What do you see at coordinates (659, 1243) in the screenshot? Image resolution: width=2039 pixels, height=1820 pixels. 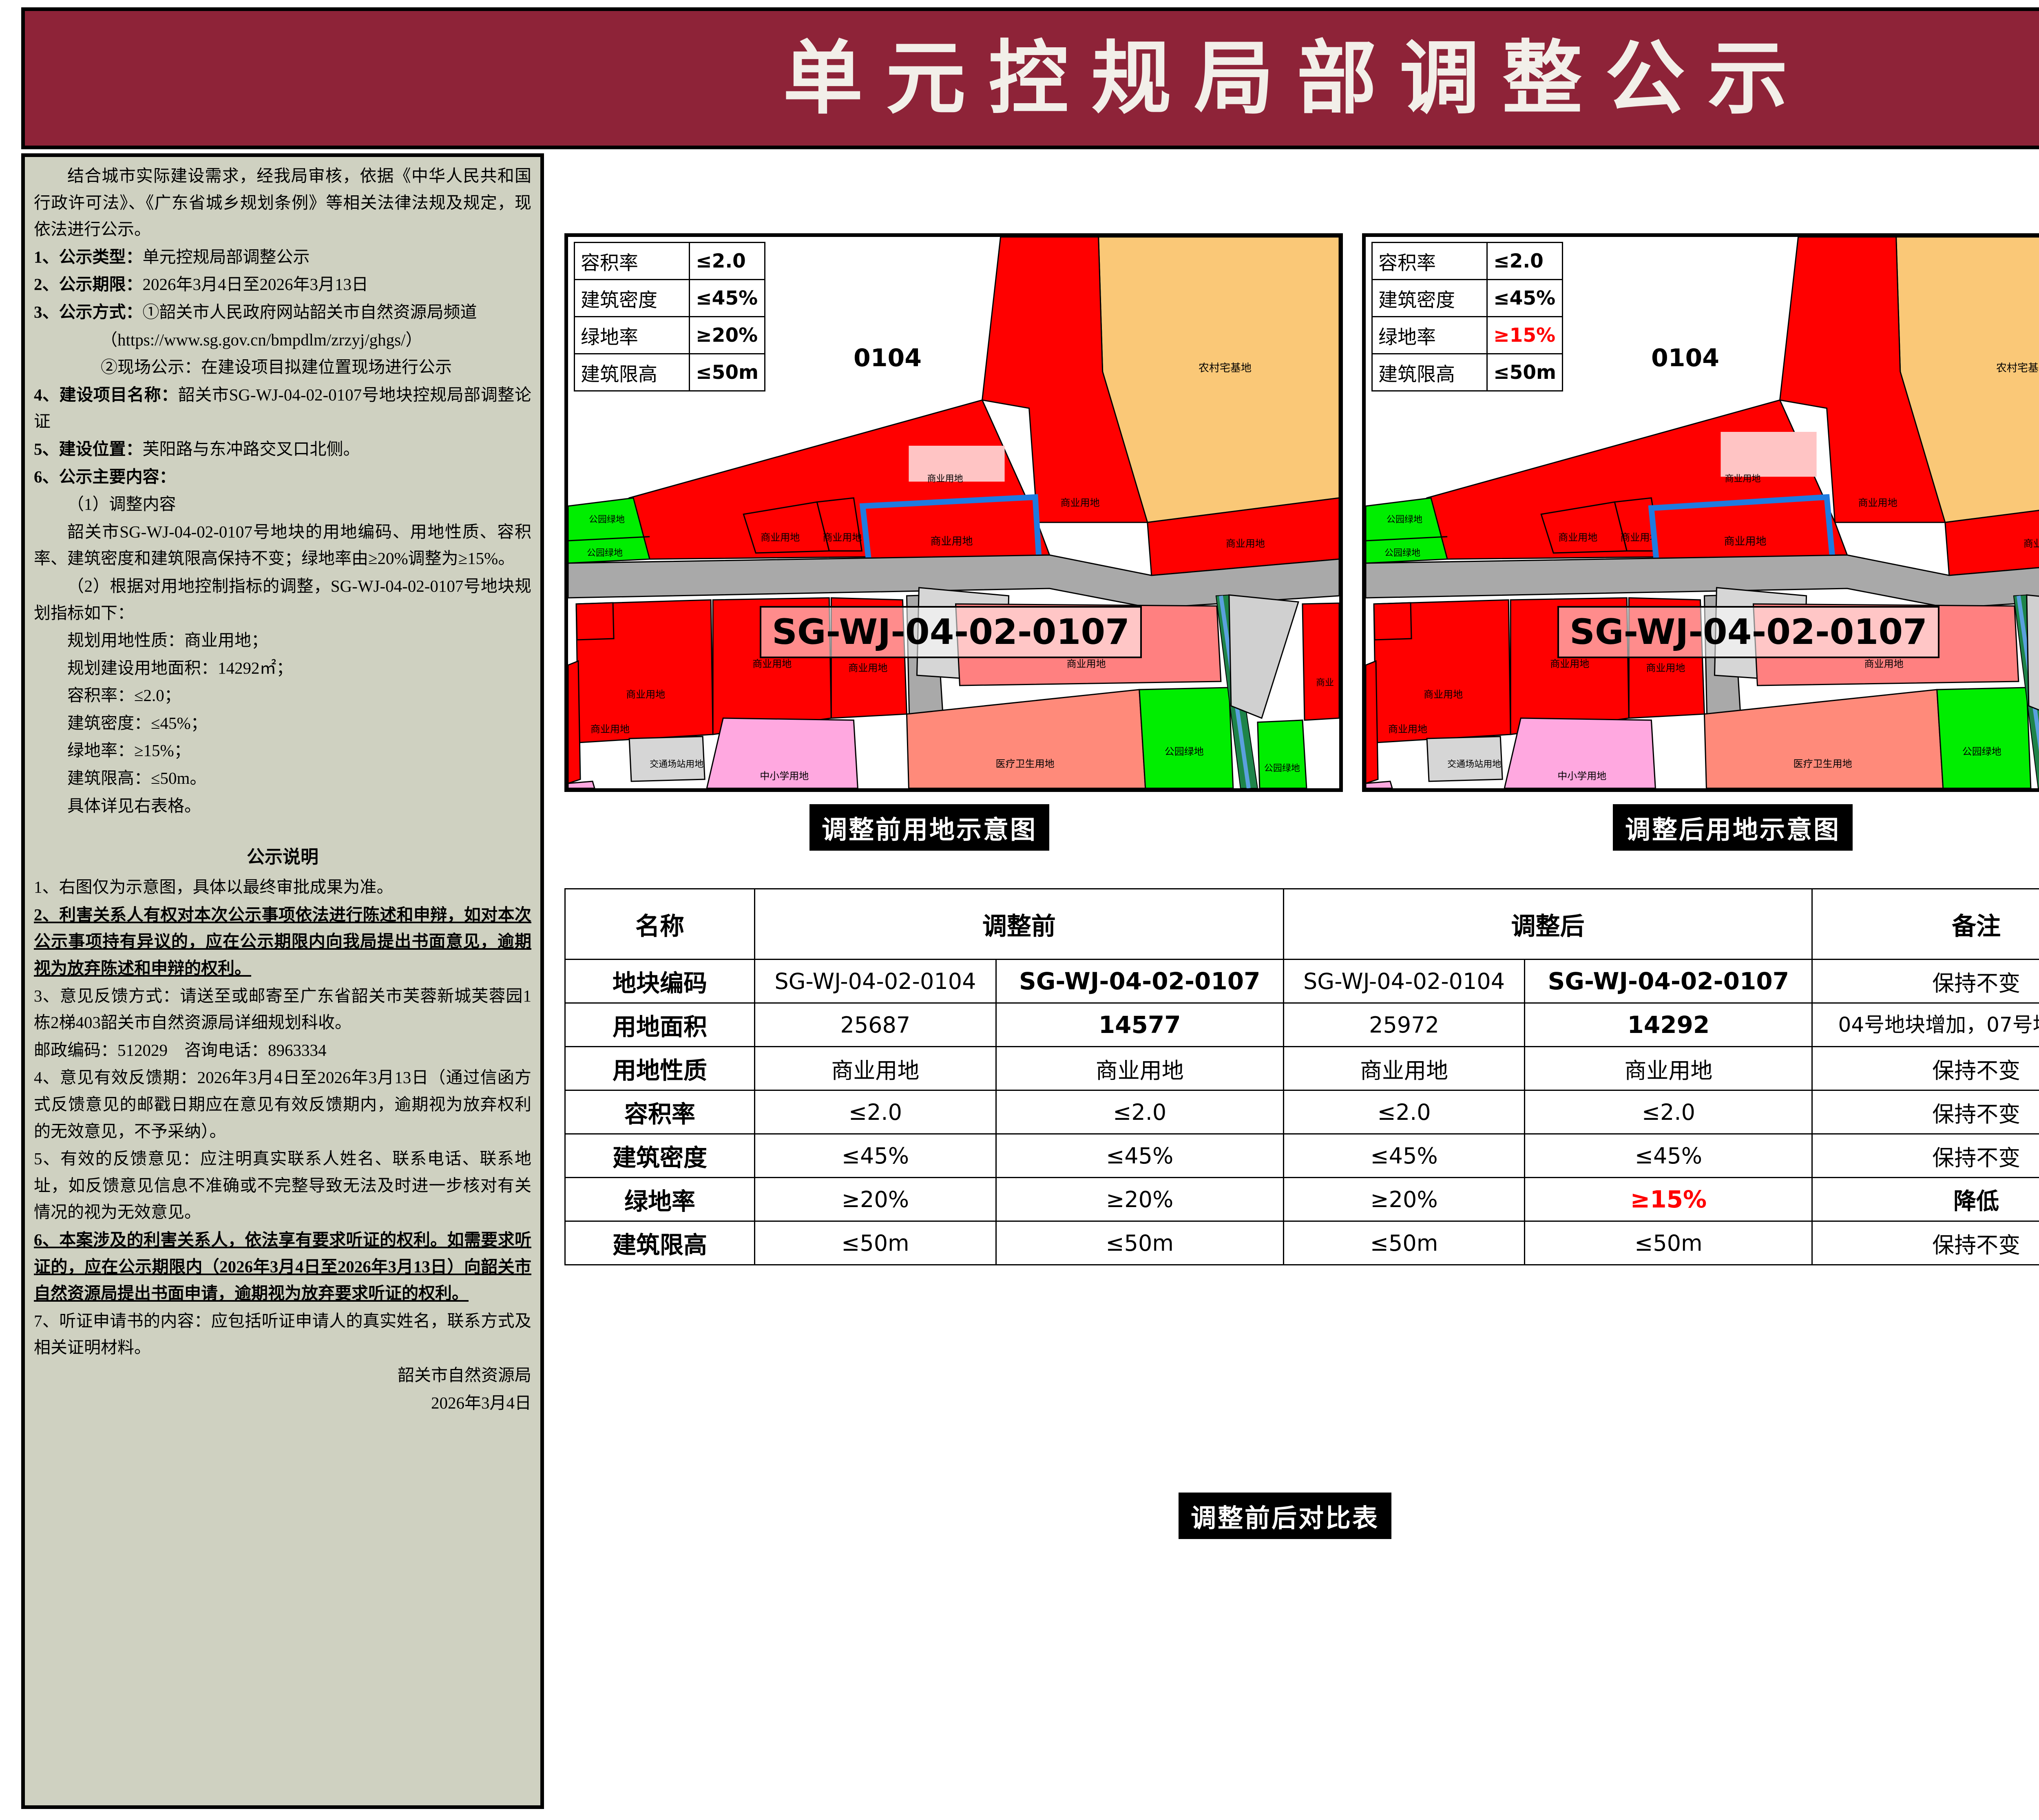 I see `row-name-height-limit: 建筑限高` at bounding box center [659, 1243].